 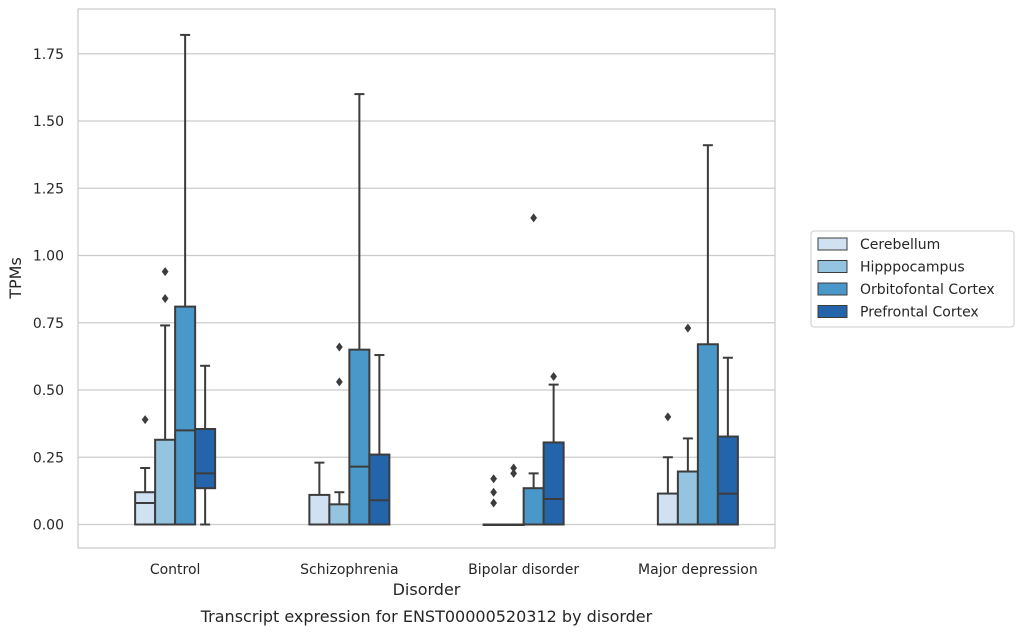 What do you see at coordinates (48, 290) in the screenshot?
I see `y-tick-labels: 0.00 0.25 0.50 0.75 1.00 1.25 1.50 1.75` at bounding box center [48, 290].